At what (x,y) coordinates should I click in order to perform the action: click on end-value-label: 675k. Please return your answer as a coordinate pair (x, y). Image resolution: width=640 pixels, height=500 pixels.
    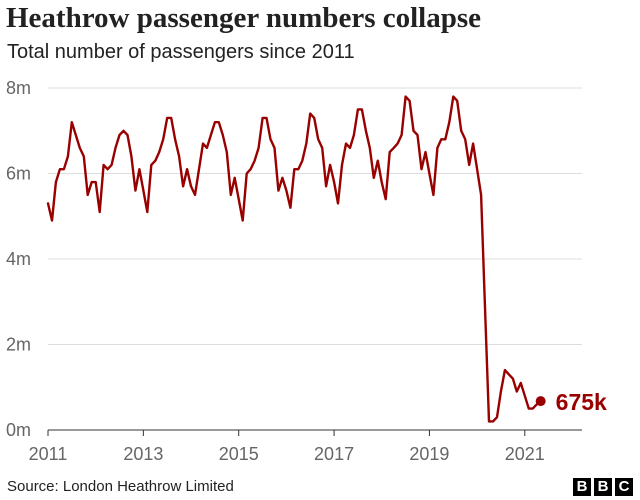
    Looking at the image, I should click on (581, 402).